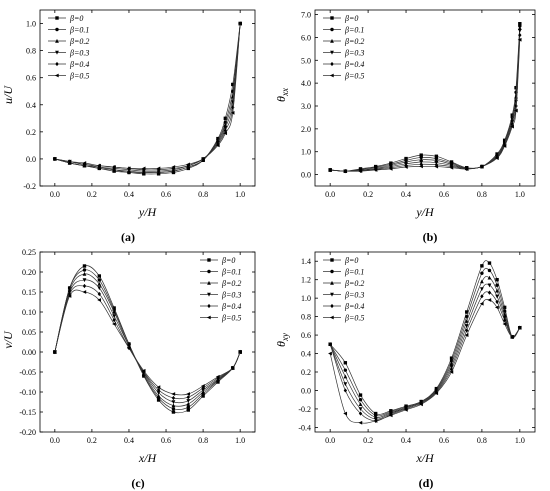  Describe the element at coordinates (430, 237) in the screenshot. I see `panel-label: (b)` at that location.